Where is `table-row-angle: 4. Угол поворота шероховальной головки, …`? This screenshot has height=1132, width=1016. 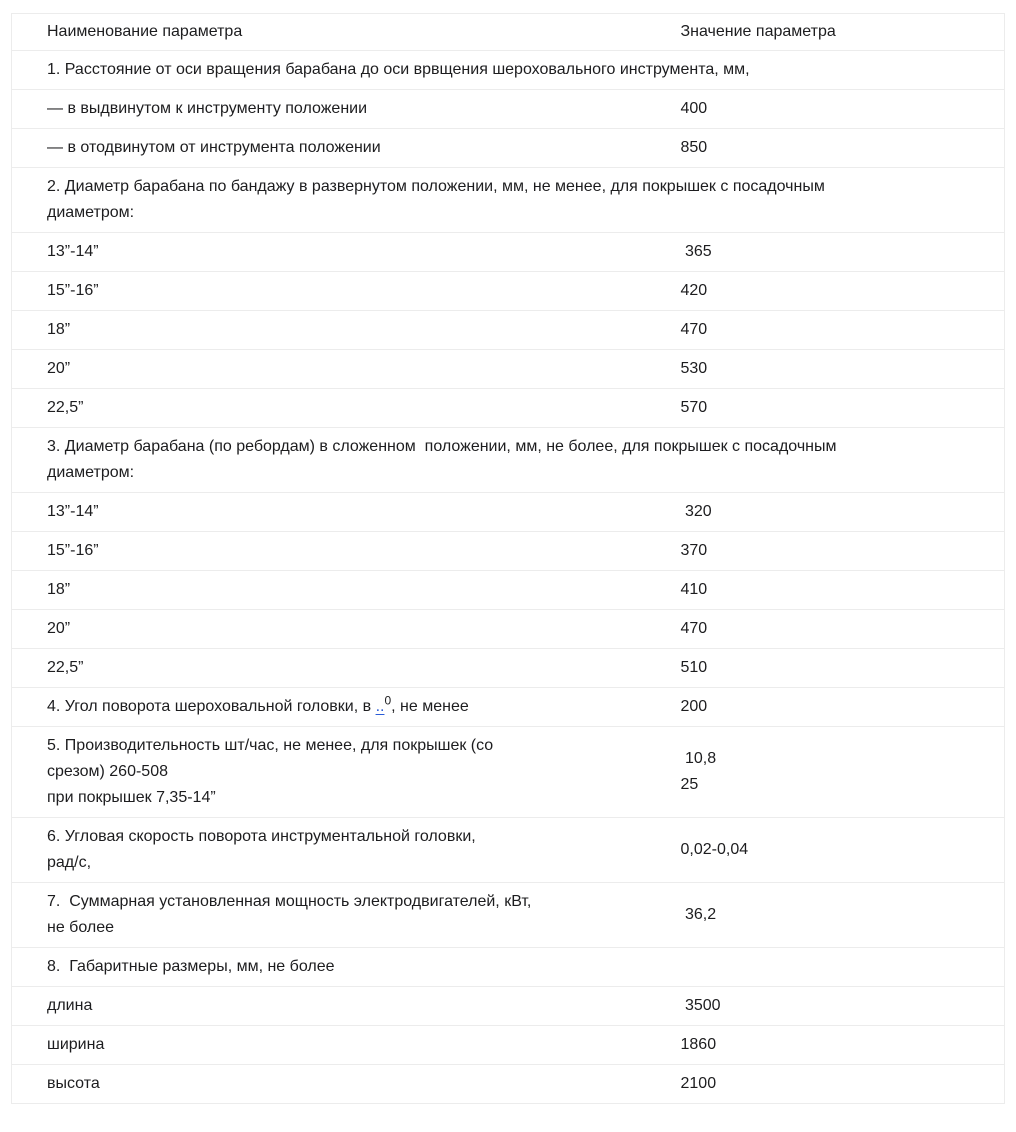 table-row-angle: 4. Угол поворота шероховальной головки, … is located at coordinates (508, 707).